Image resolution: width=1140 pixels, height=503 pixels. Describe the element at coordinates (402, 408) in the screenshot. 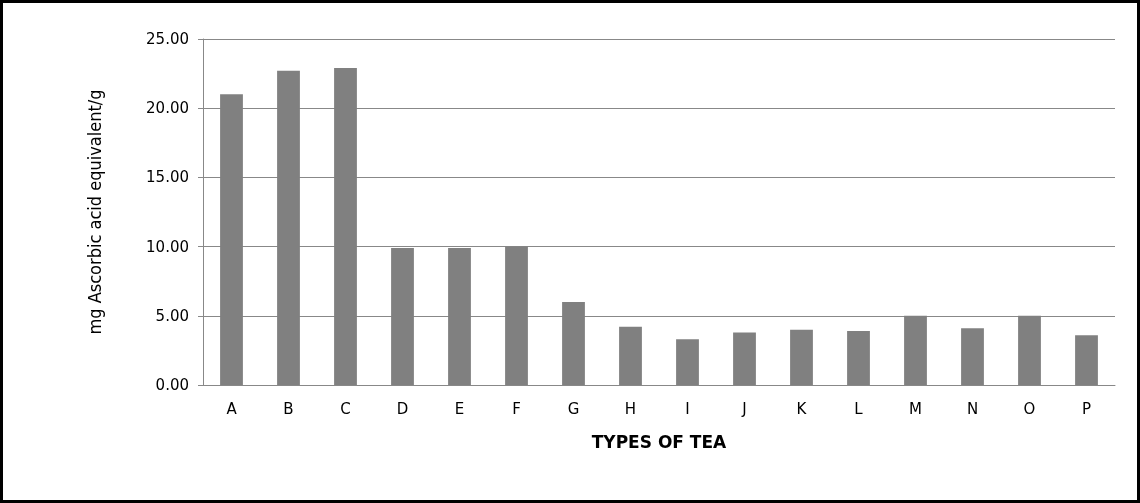

I see `x-tick-label: D` at that location.